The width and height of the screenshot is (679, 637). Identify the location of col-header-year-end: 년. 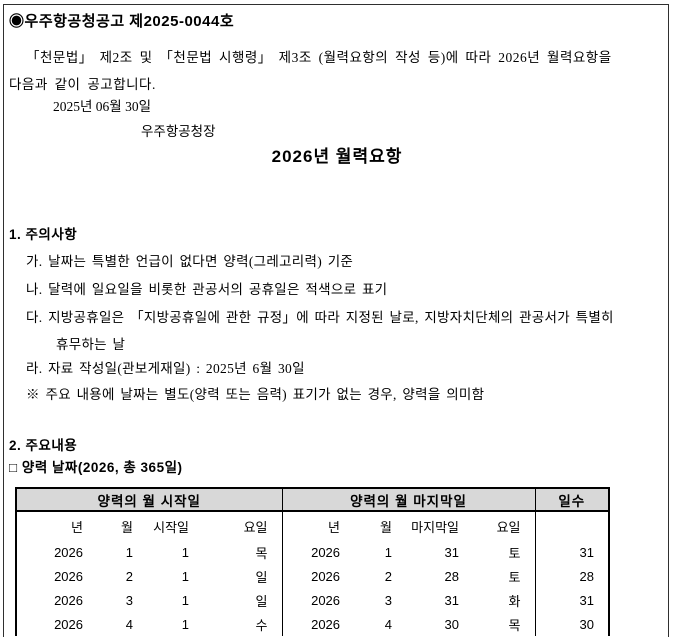
(318, 525).